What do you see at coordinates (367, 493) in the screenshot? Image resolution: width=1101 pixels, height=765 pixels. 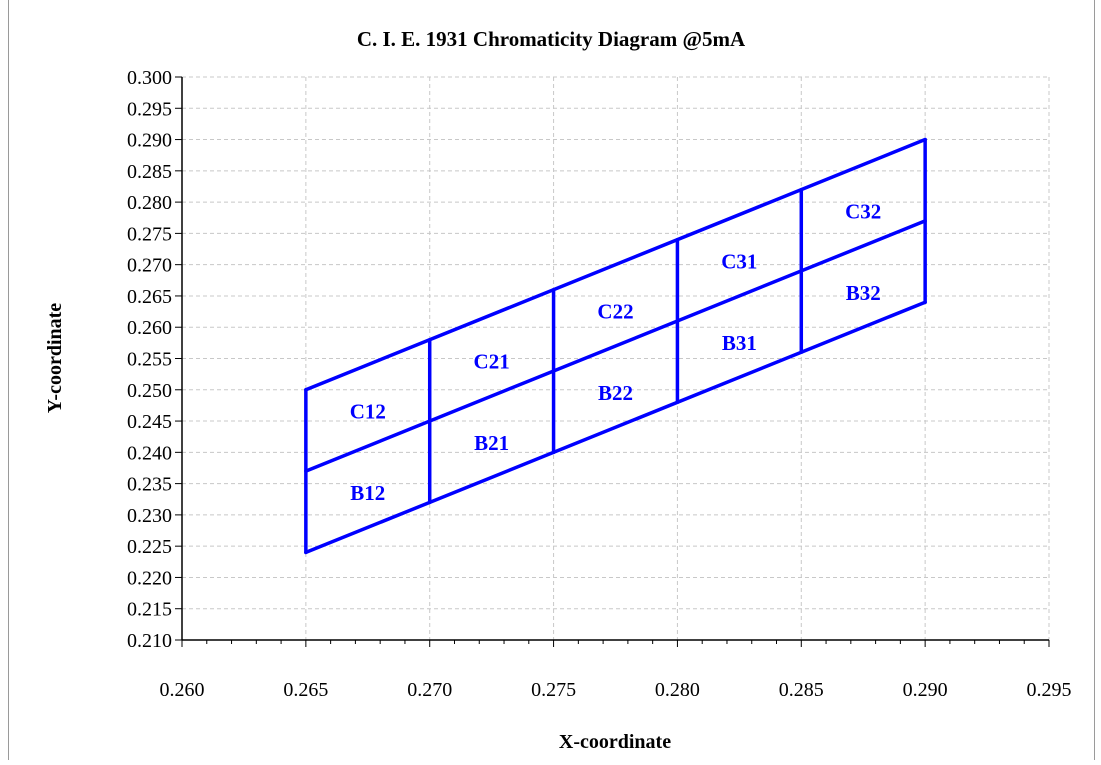 I see `bin-label: B12` at bounding box center [367, 493].